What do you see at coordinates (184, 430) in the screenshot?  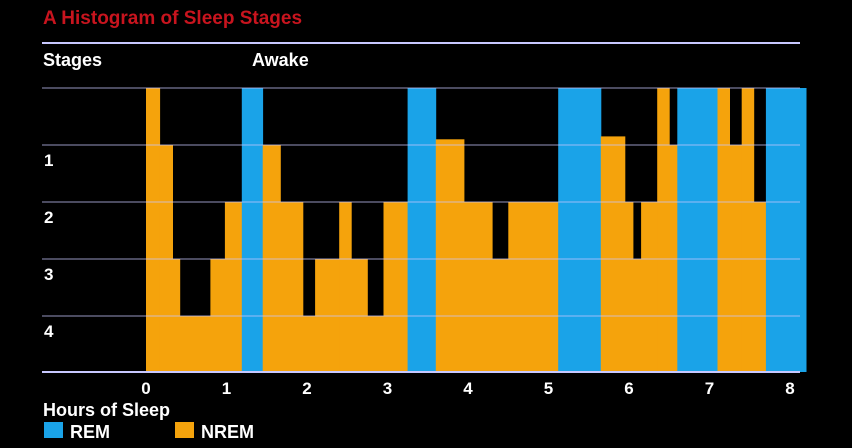 I see `legend-swatch-nrem` at bounding box center [184, 430].